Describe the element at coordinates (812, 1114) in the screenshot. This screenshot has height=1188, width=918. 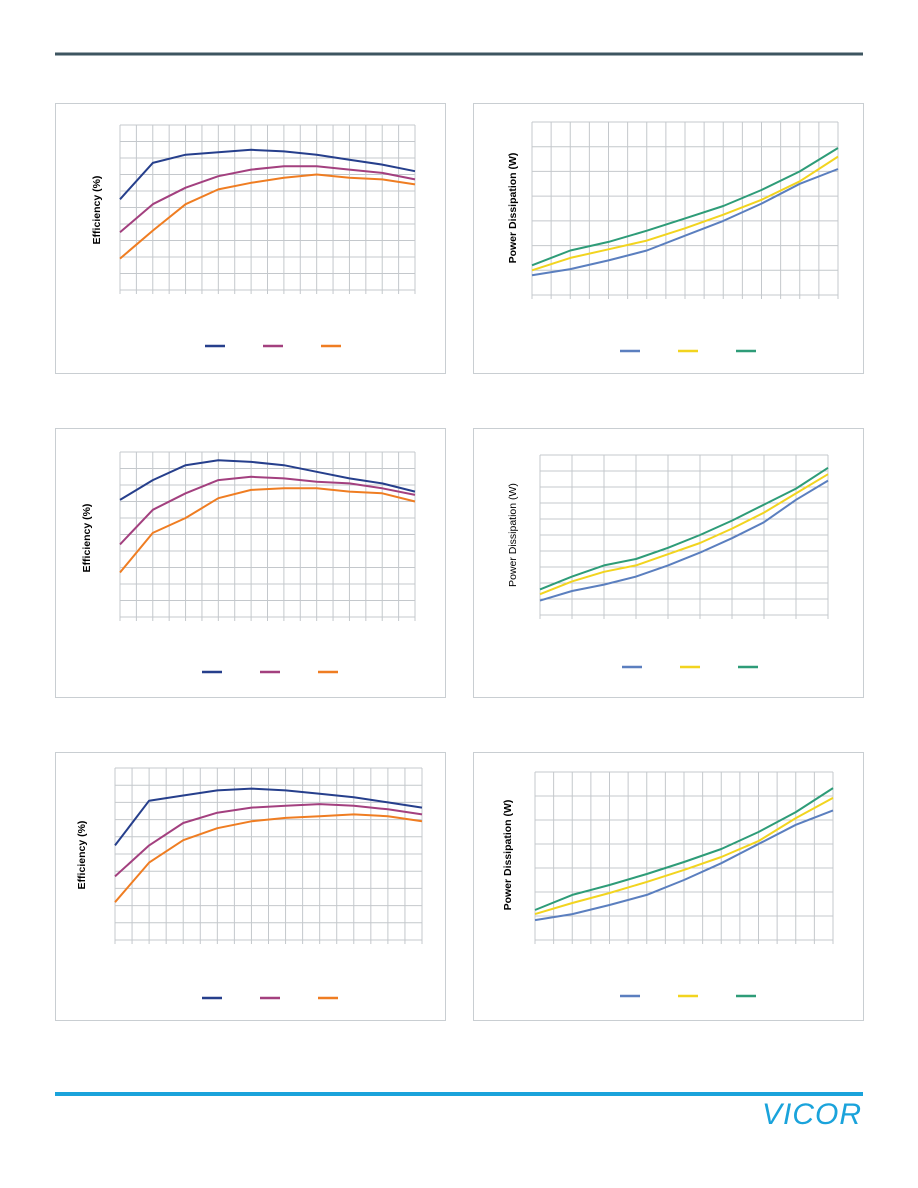
I see `logo: VICOR` at that location.